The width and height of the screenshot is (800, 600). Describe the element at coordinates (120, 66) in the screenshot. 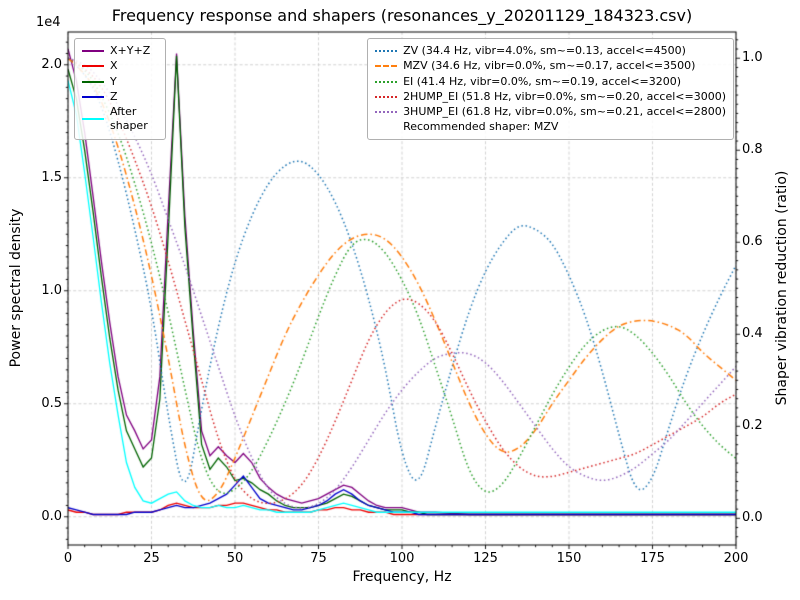

I see `legend-entry-x: X` at that location.